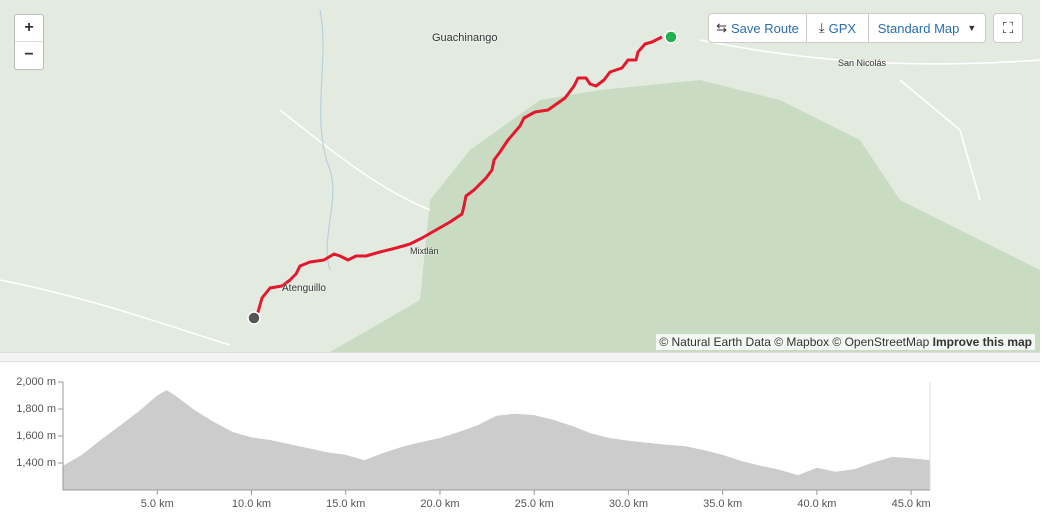  I want to click on x-tick-label: 40.0 km, so click(816, 504).